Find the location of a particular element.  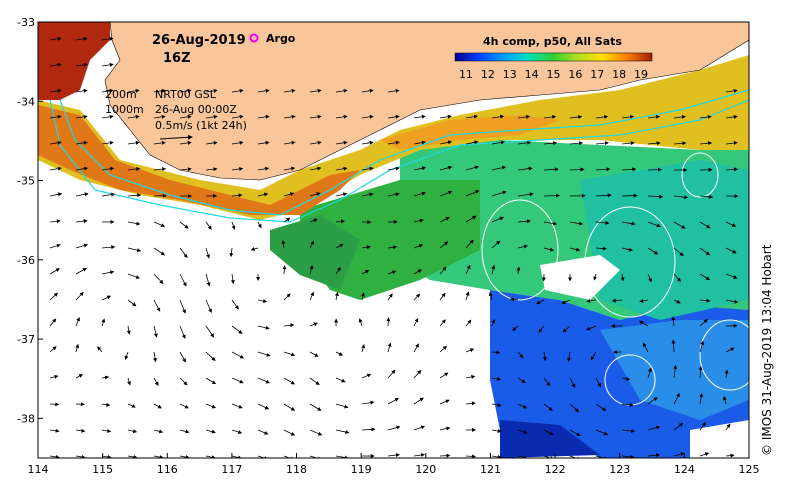

colorbar-tick-label: 15 is located at coordinates (554, 74).